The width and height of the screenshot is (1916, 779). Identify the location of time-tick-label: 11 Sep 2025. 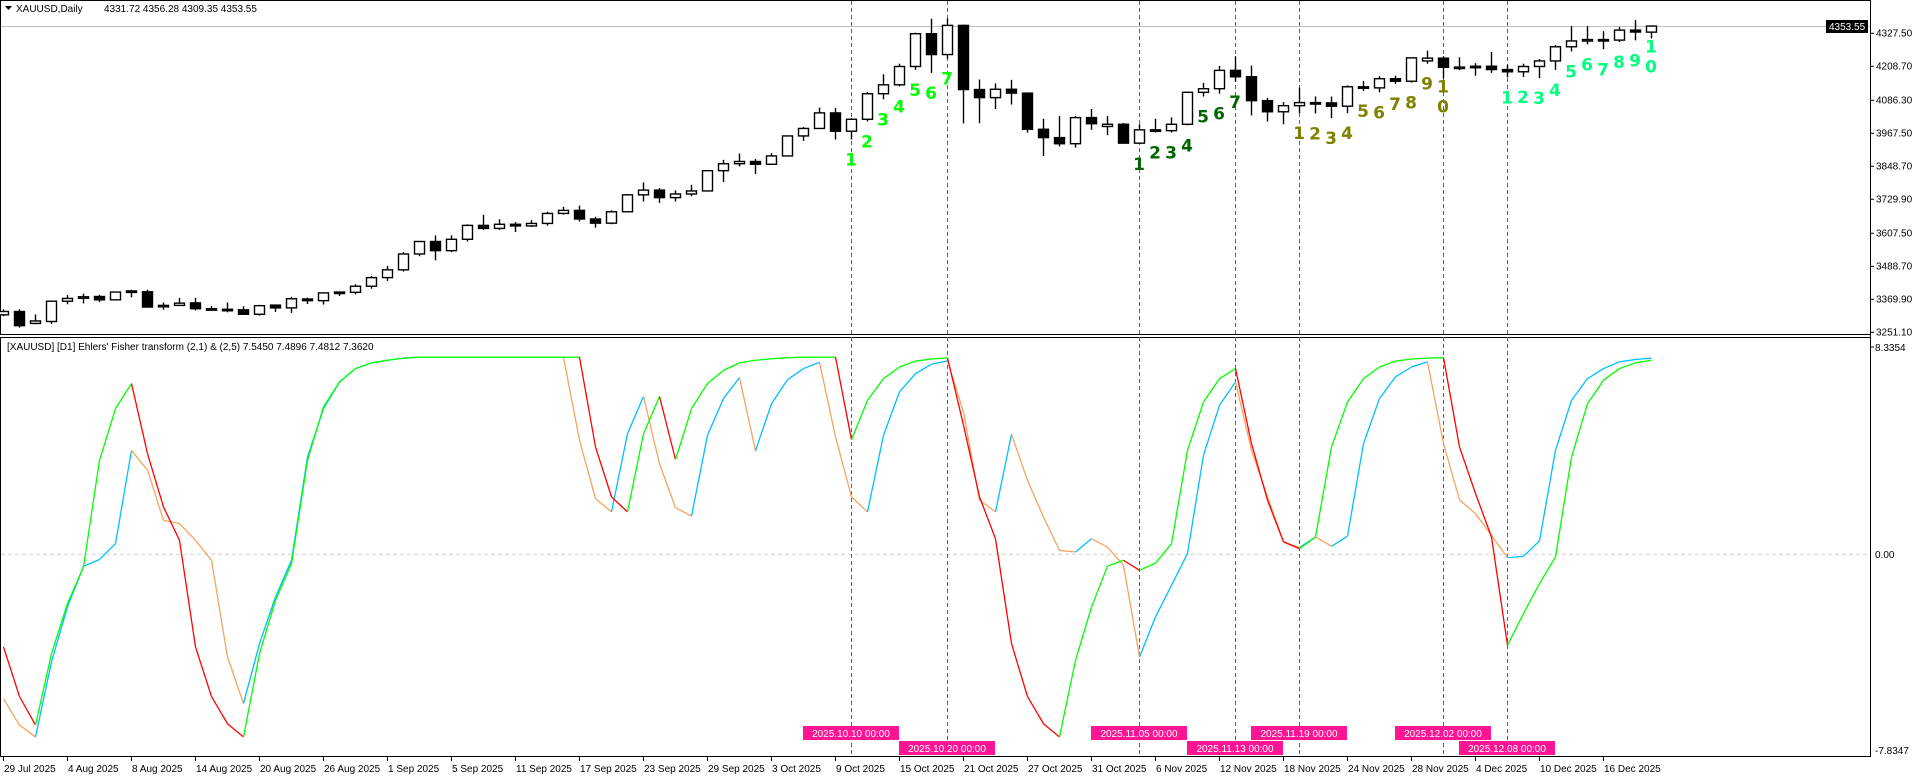
(544, 769).